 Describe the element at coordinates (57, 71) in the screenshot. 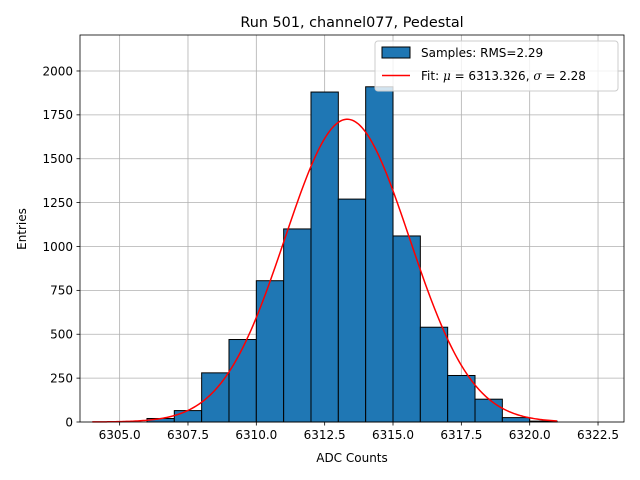

I see `y-tick-label: 2000` at that location.